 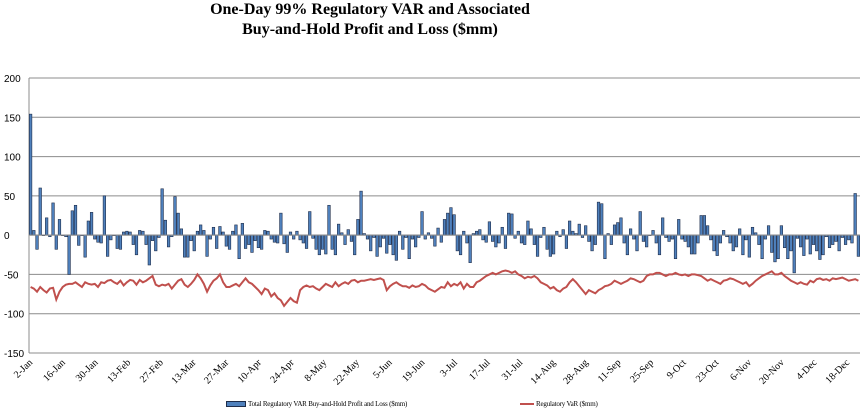 What do you see at coordinates (610, 371) in the screenshot?
I see `x-tick-label: 11-Sep` at bounding box center [610, 371].